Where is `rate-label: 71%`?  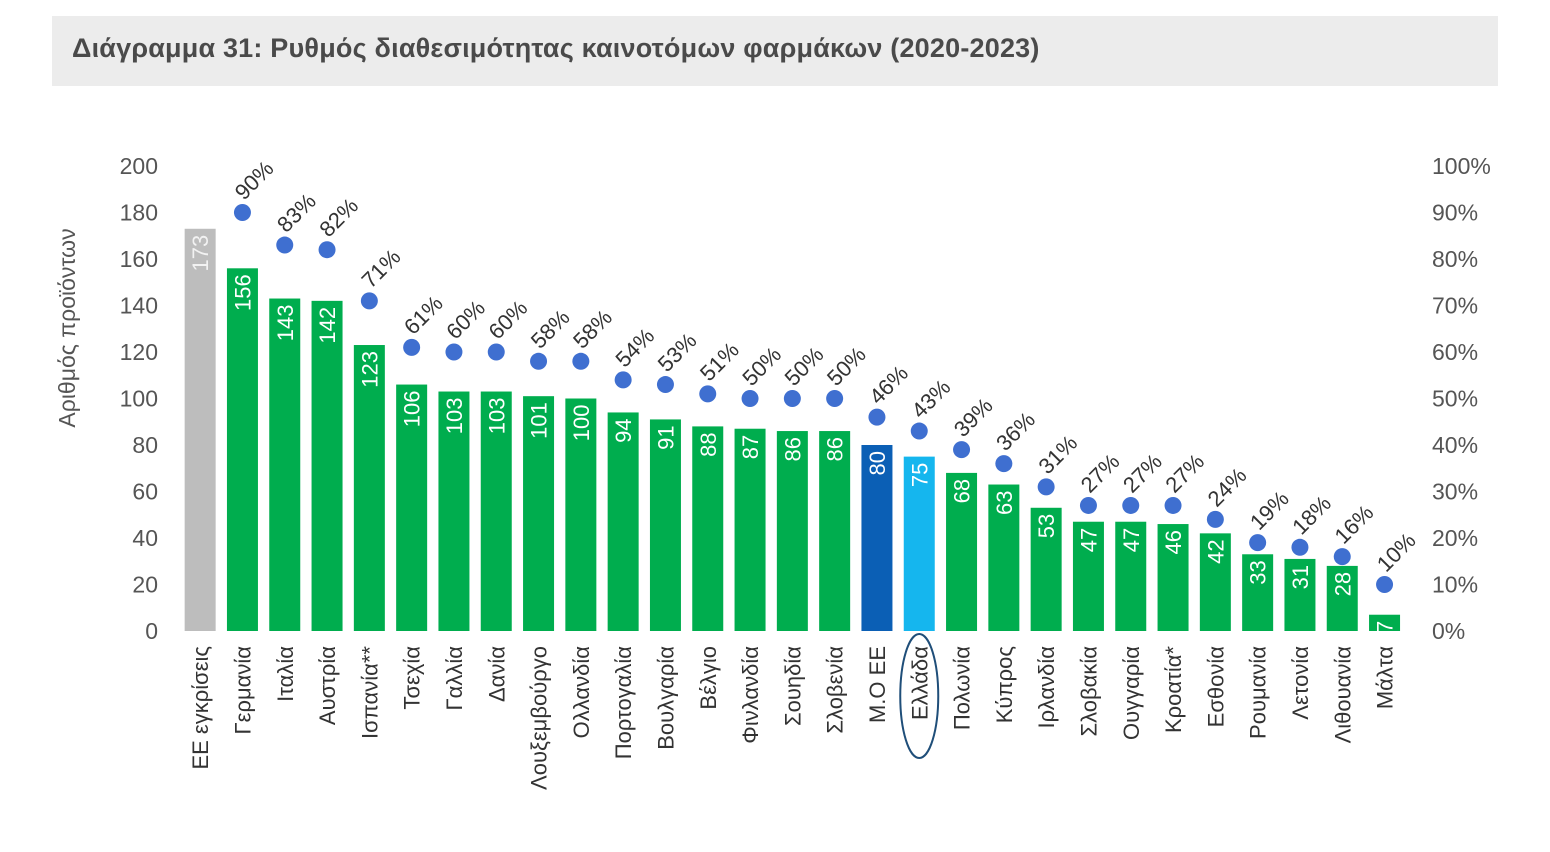
rate-label: 71% is located at coordinates (381, 268).